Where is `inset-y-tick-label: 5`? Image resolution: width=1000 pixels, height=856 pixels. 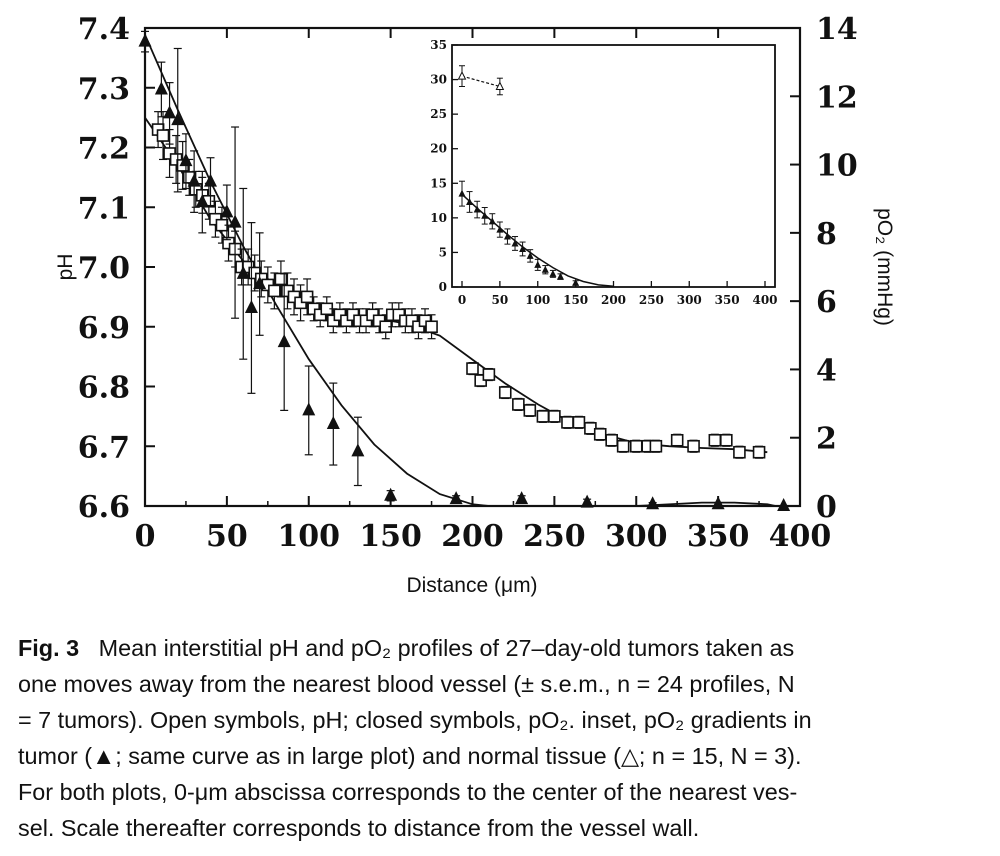
inset-y-tick-label: 5 is located at coordinates (443, 252).